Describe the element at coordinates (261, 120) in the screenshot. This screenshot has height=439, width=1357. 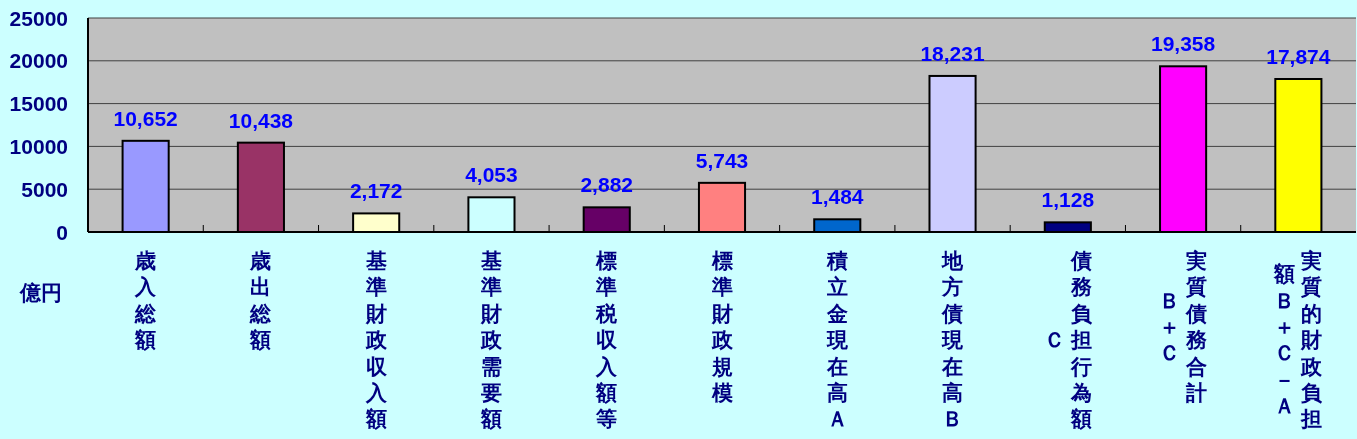
I see `data-label: 10,438` at that location.